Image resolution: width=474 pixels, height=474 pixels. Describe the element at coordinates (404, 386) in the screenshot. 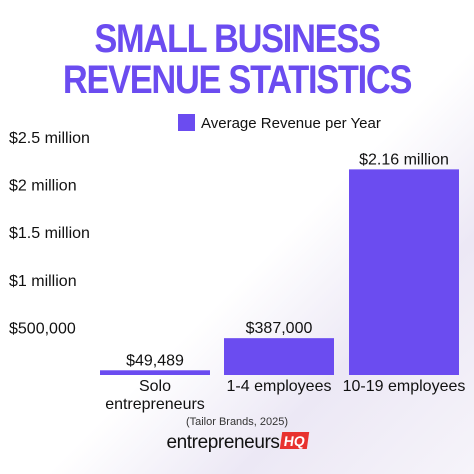

I see `category-label: 10-19 employees` at that location.